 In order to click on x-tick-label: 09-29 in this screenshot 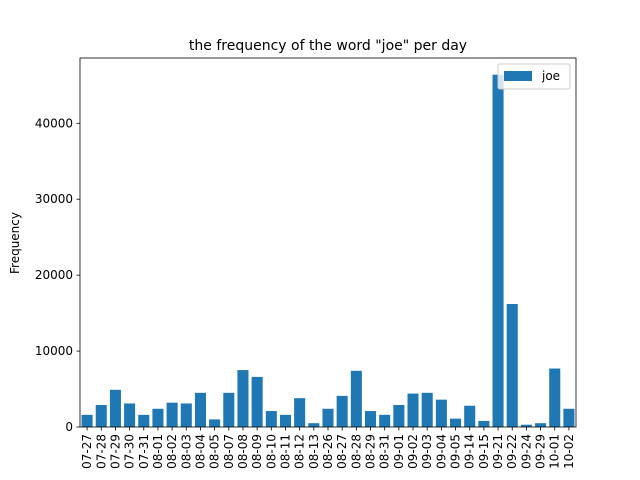, I will do `click(541, 451)`.